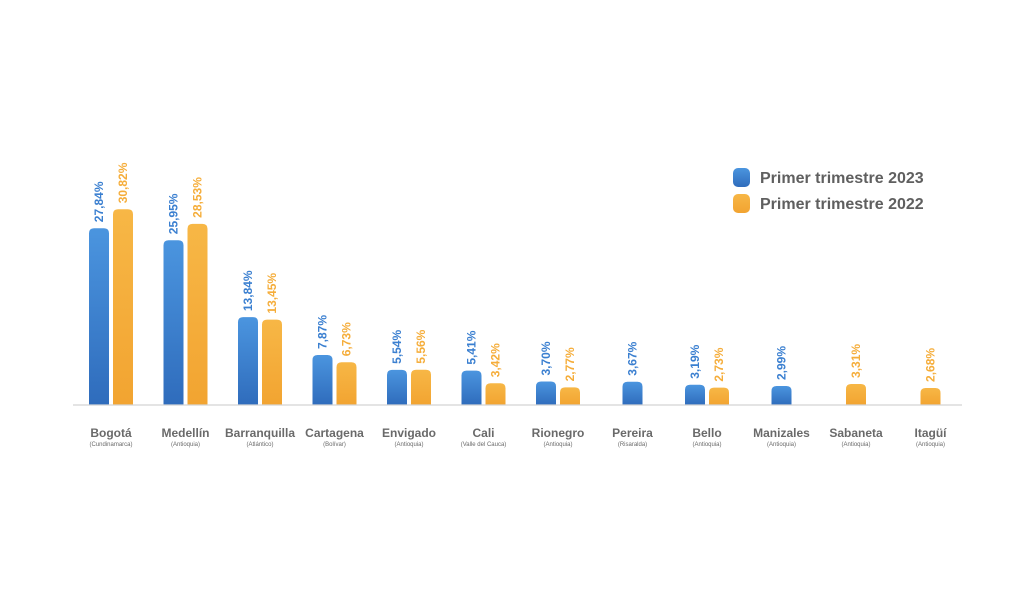 The image size is (1024, 597). Describe the element at coordinates (472, 347) in the screenshot. I see `value-label-cali-series-1: 5,41%` at that location.